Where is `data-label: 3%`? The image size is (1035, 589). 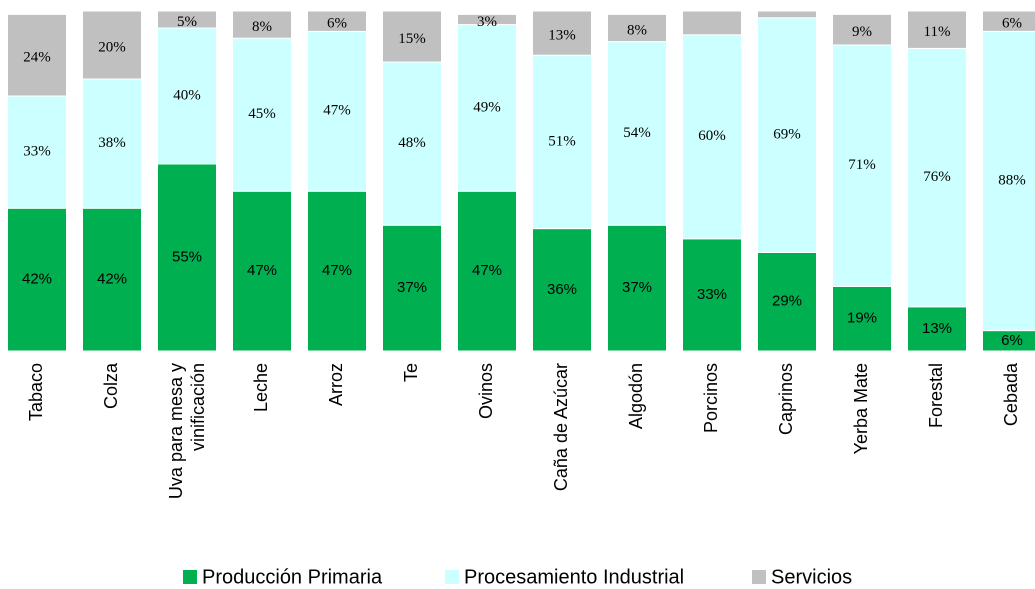
data-label: 3% is located at coordinates (487, 22).